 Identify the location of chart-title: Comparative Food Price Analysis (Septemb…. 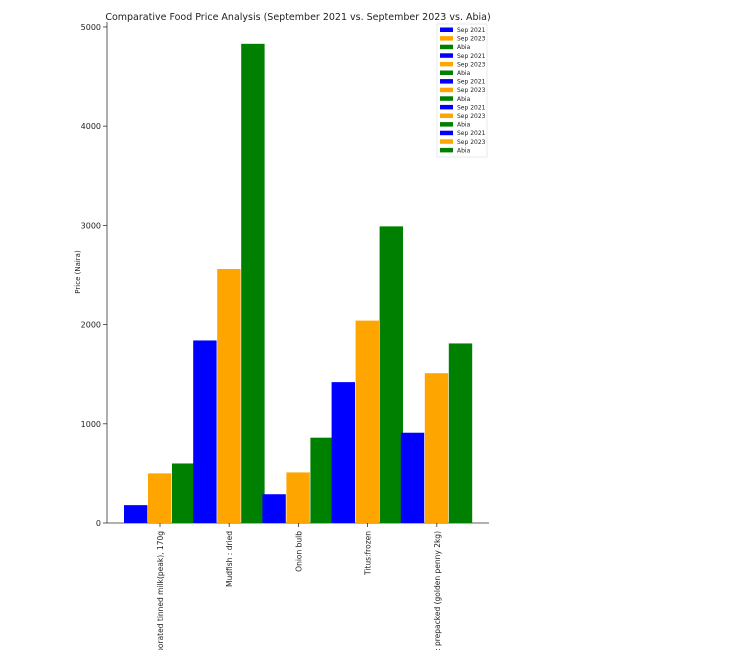
(297, 17).